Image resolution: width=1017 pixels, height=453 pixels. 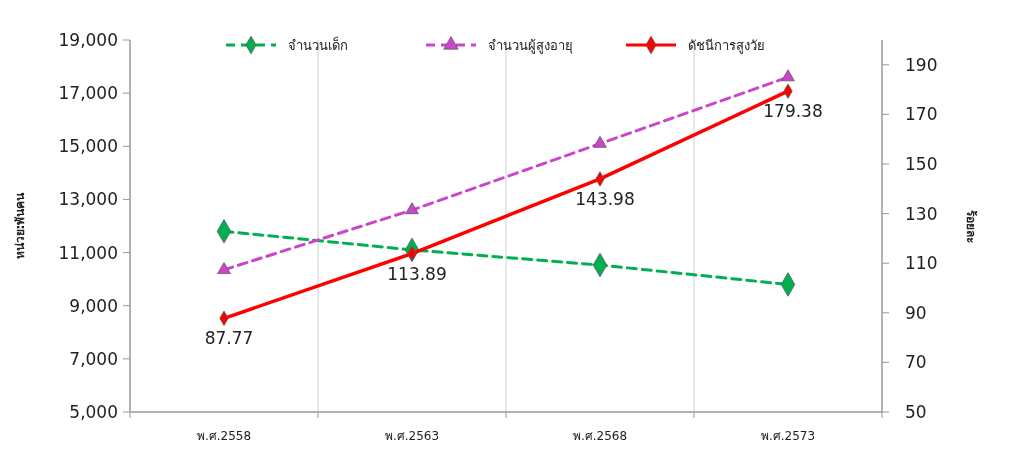 I want to click on y2-tick-label: 170, so click(x=921, y=114).